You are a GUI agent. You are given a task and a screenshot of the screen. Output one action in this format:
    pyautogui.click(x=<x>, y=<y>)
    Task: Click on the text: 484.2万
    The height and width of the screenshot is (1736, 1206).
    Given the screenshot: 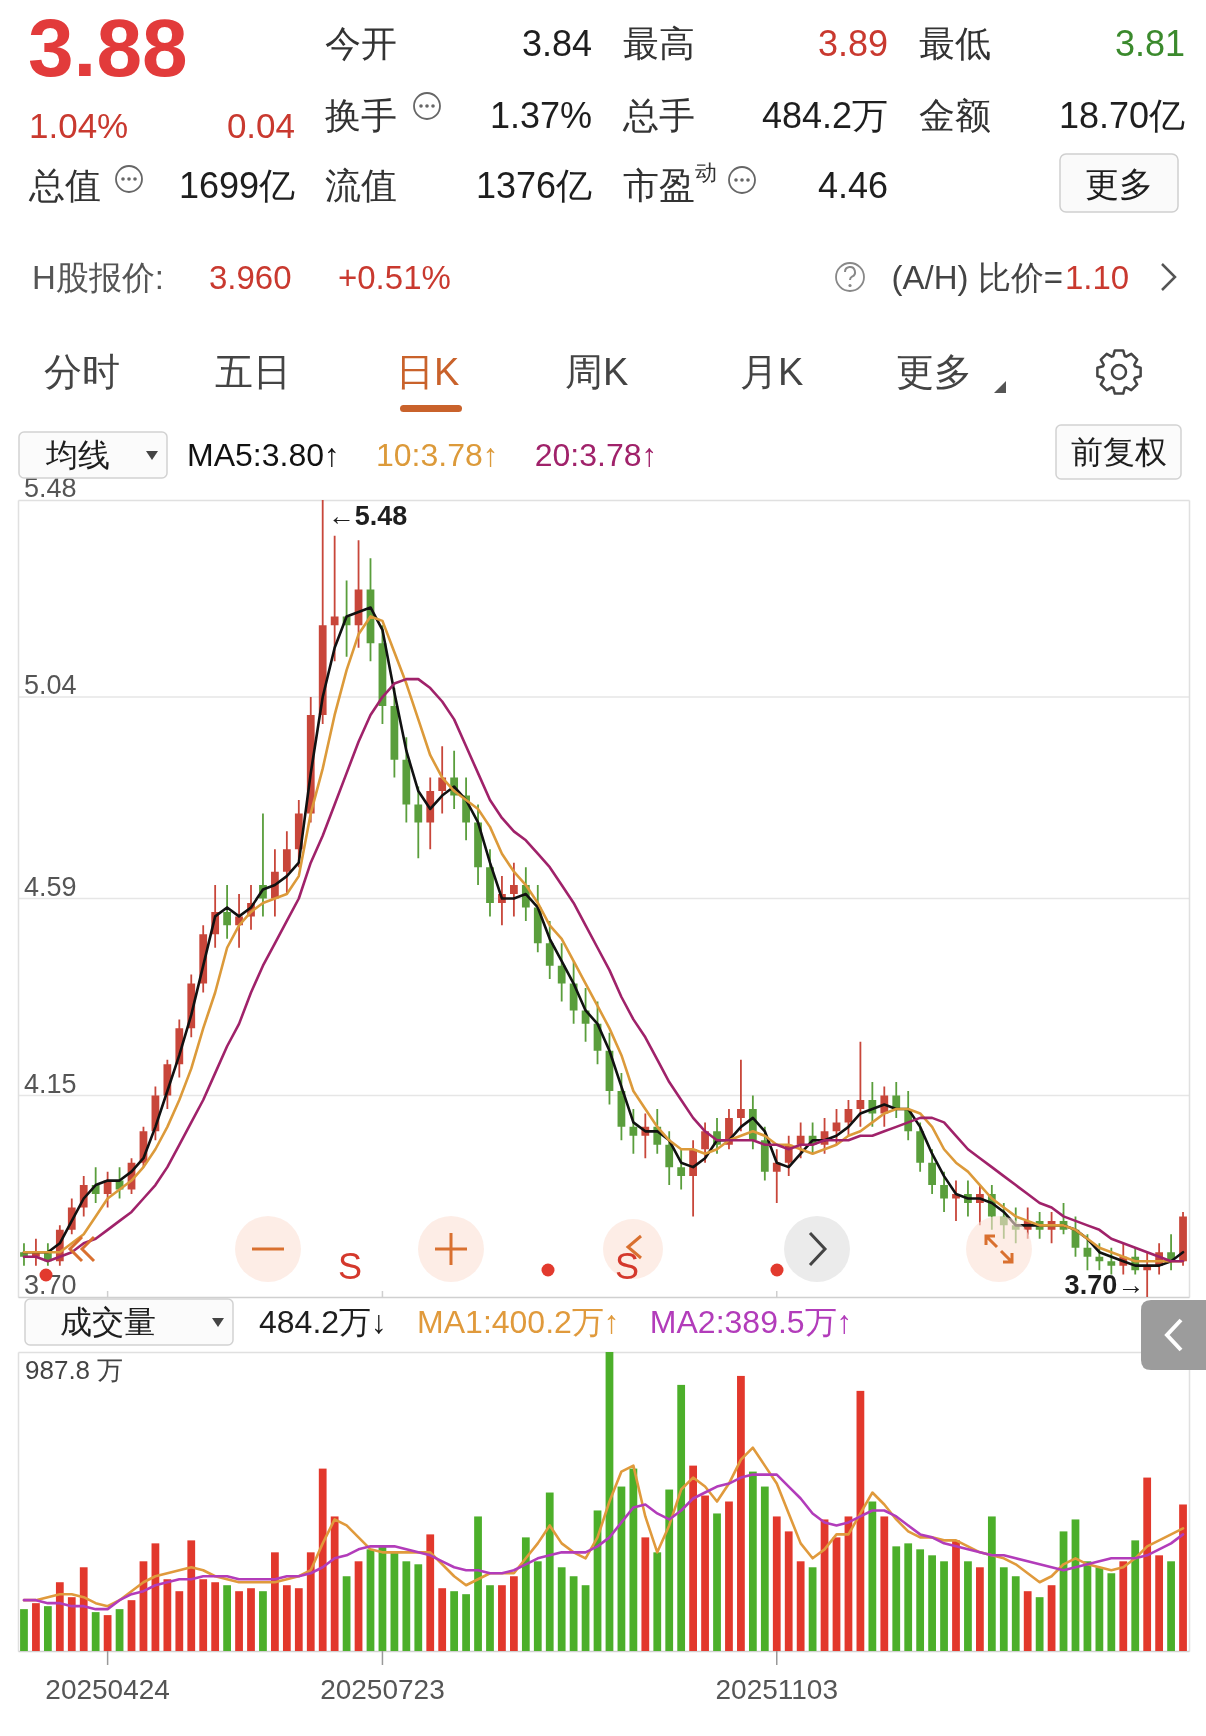 What is the action you would take?
    pyautogui.click(x=824, y=115)
    